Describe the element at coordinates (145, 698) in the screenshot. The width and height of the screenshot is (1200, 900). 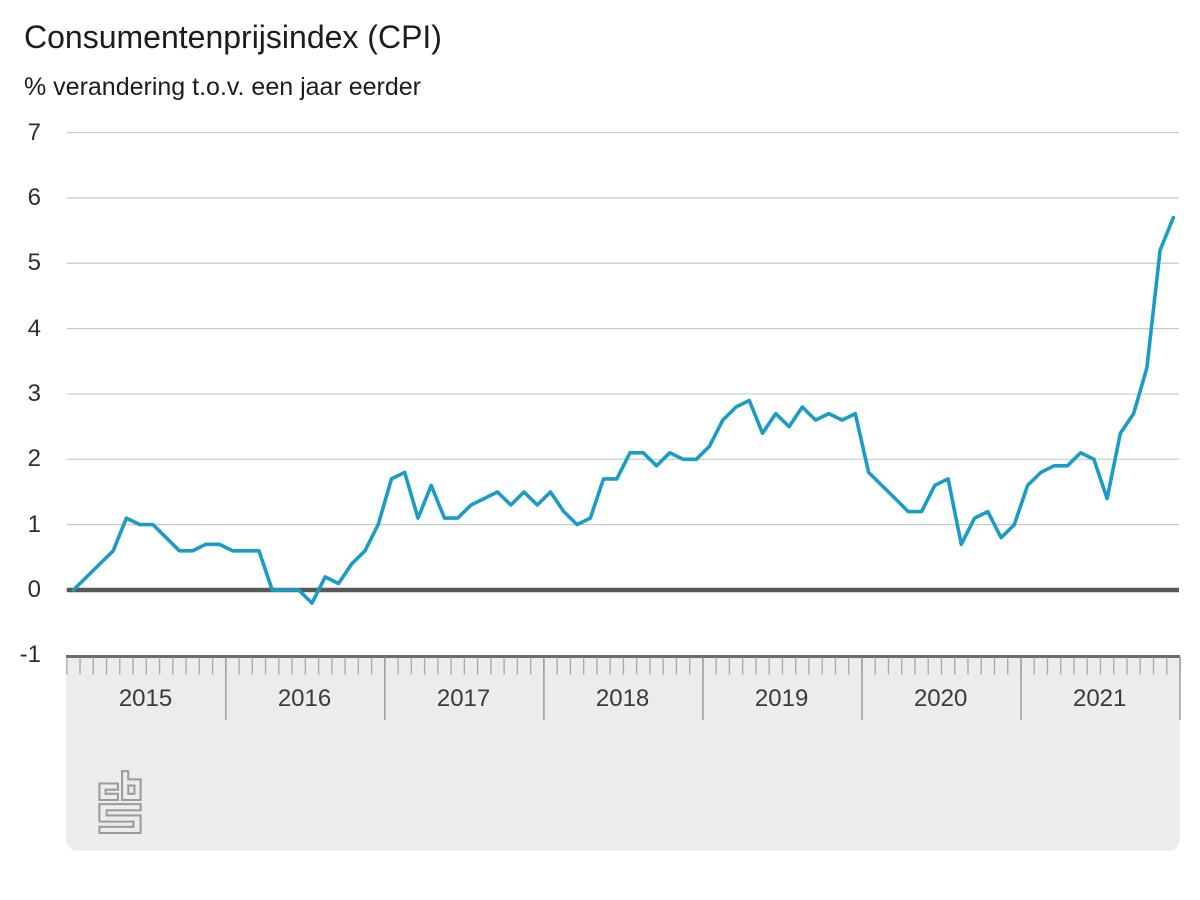
I see `year-label: 2015` at that location.